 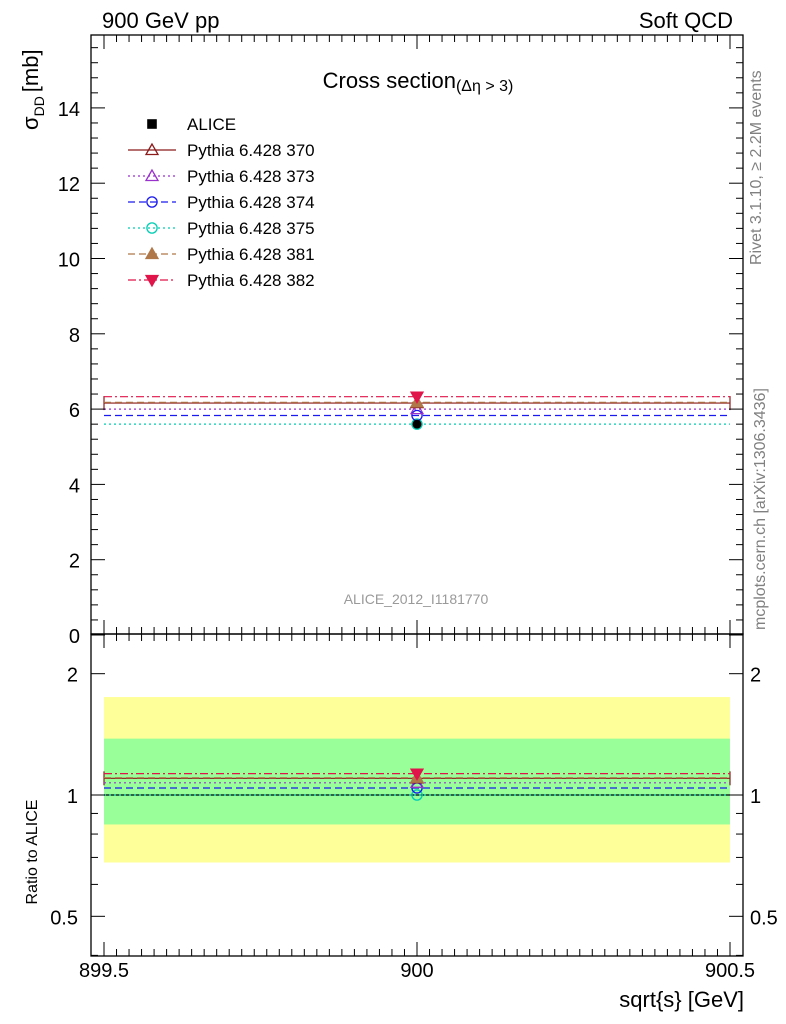 What do you see at coordinates (69, 185) in the screenshot?
I see `main-y-tick-label: 12` at bounding box center [69, 185].